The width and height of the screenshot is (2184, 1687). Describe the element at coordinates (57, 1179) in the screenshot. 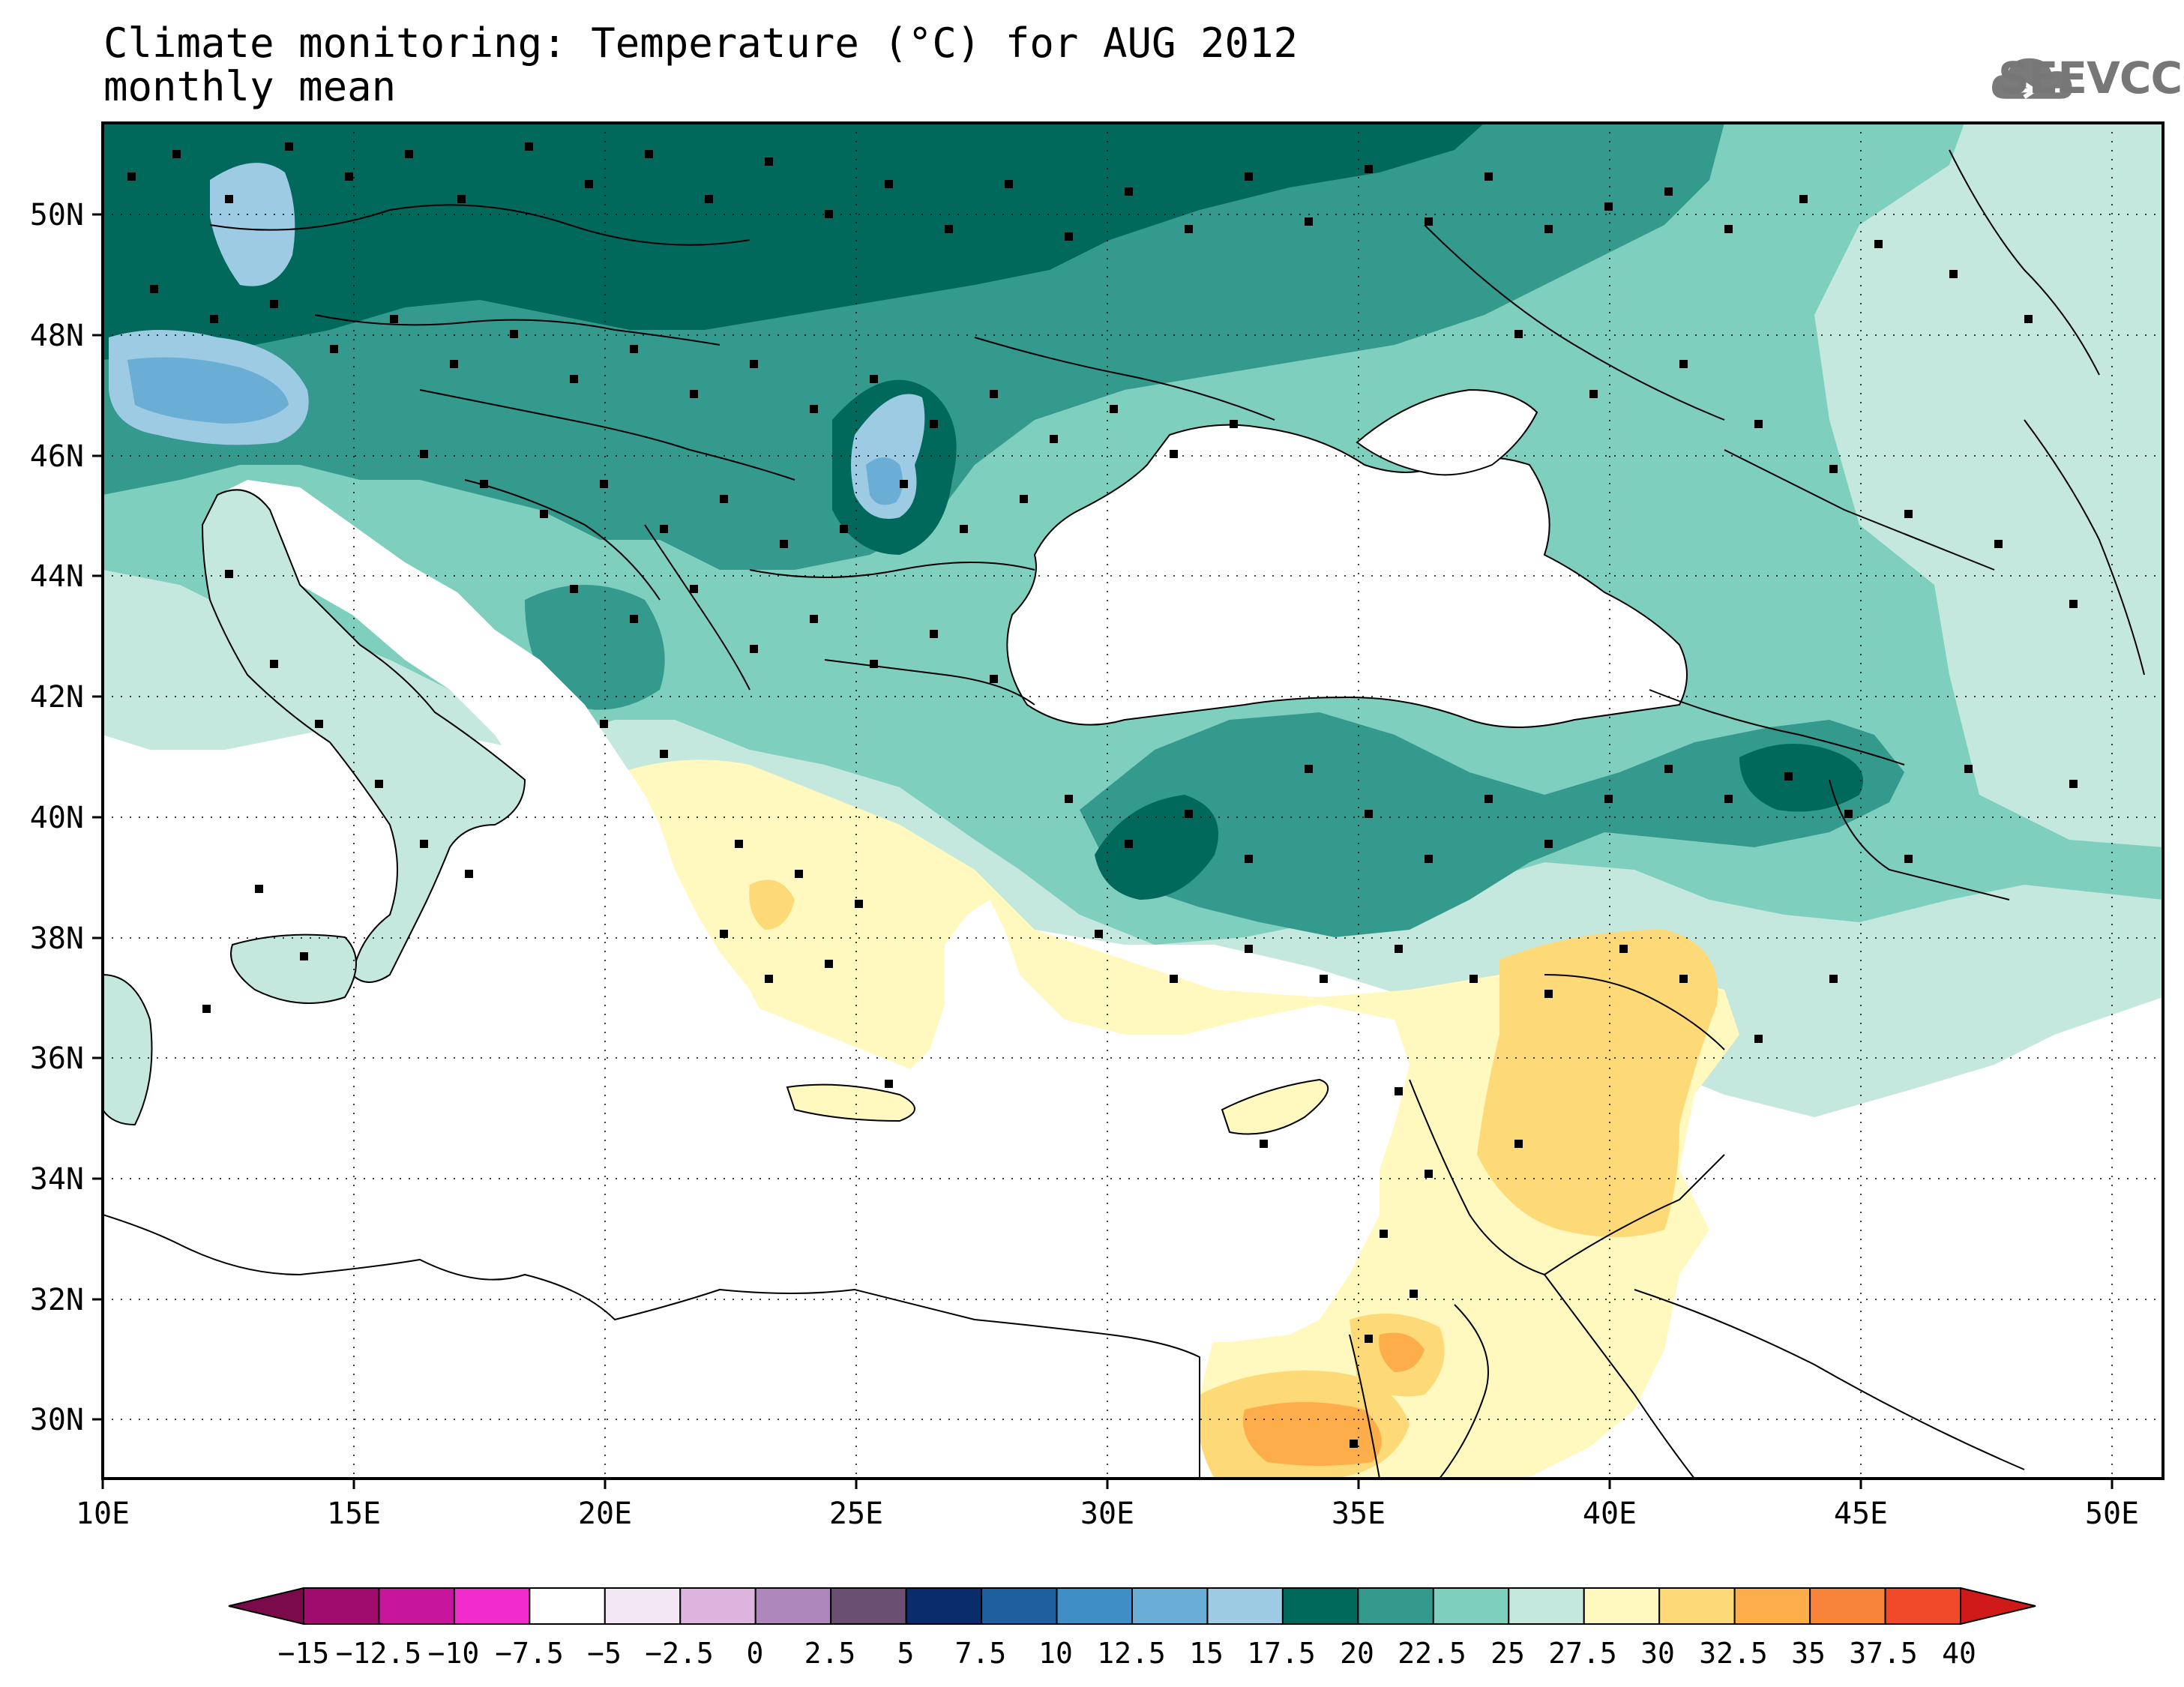

I see `y-tick-label: 34N` at that location.